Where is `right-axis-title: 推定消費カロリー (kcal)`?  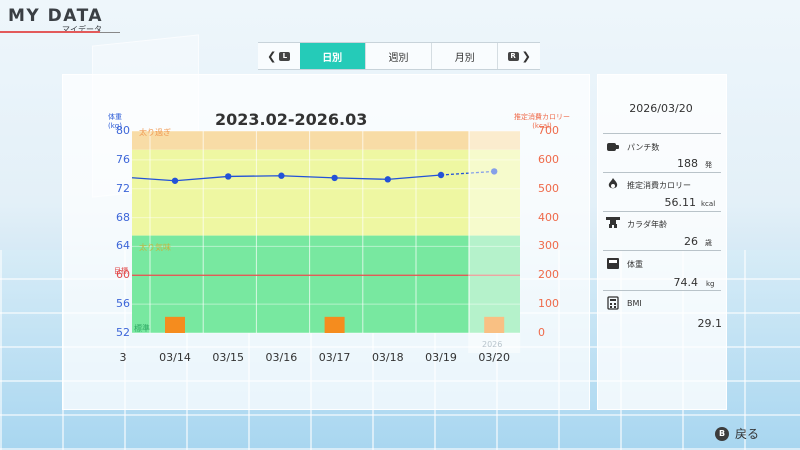
right-axis-title: 推定消費カロリー (kcal) is located at coordinates (542, 121).